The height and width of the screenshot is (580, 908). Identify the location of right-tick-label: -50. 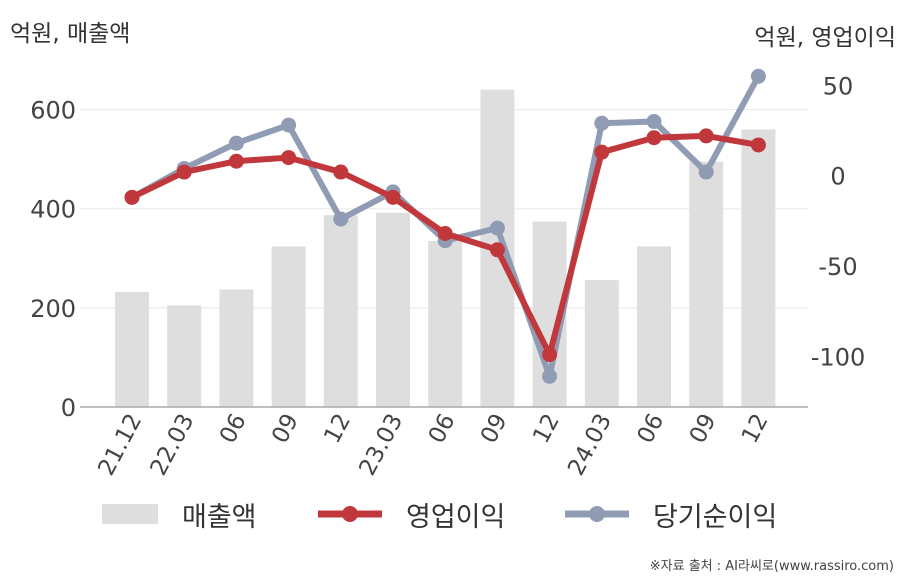
(837, 267).